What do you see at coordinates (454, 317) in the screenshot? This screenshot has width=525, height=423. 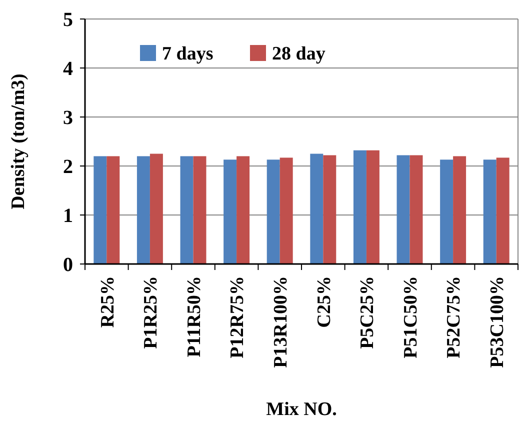 I see `x-tick-label: P52C75%` at bounding box center [454, 317].